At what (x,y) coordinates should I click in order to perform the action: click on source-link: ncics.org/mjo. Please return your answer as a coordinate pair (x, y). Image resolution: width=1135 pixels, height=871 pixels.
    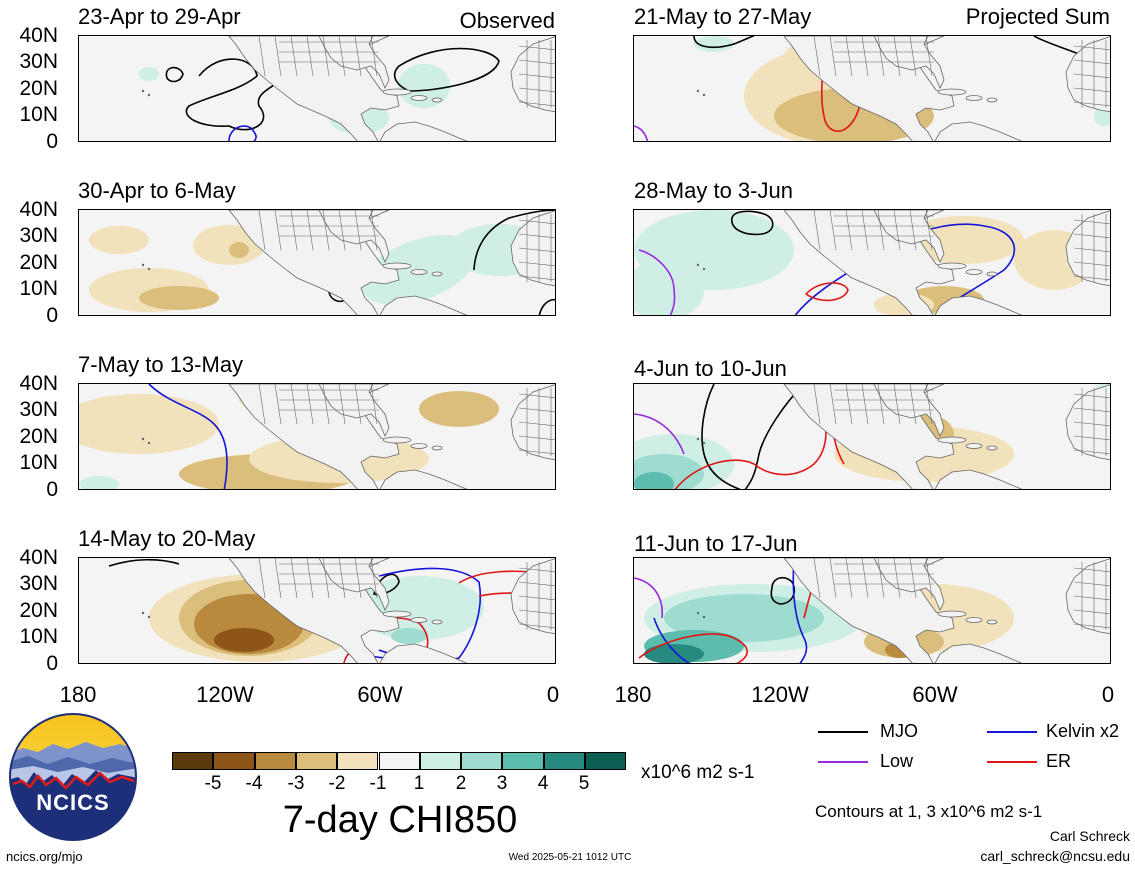
    Looking at the image, I should click on (44, 856).